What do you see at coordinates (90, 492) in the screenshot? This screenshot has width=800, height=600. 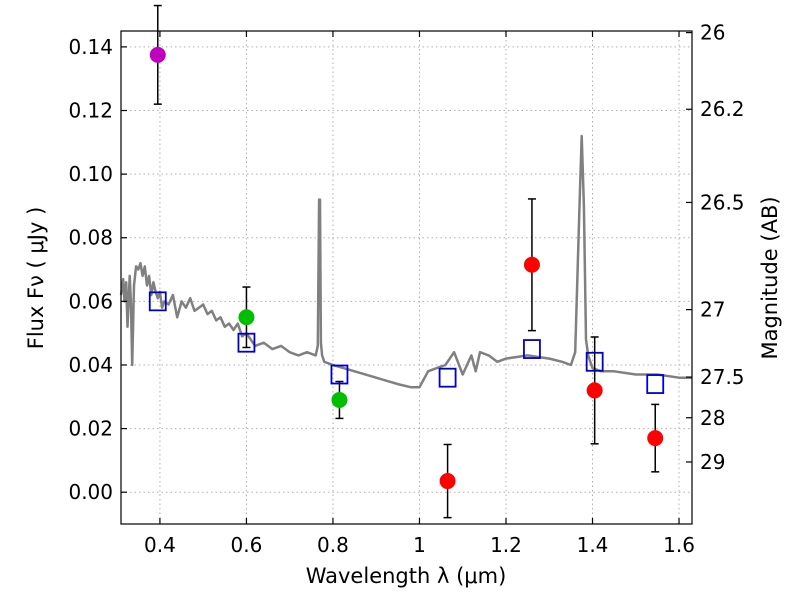 I see `y-tick-label: 0.00` at bounding box center [90, 492].